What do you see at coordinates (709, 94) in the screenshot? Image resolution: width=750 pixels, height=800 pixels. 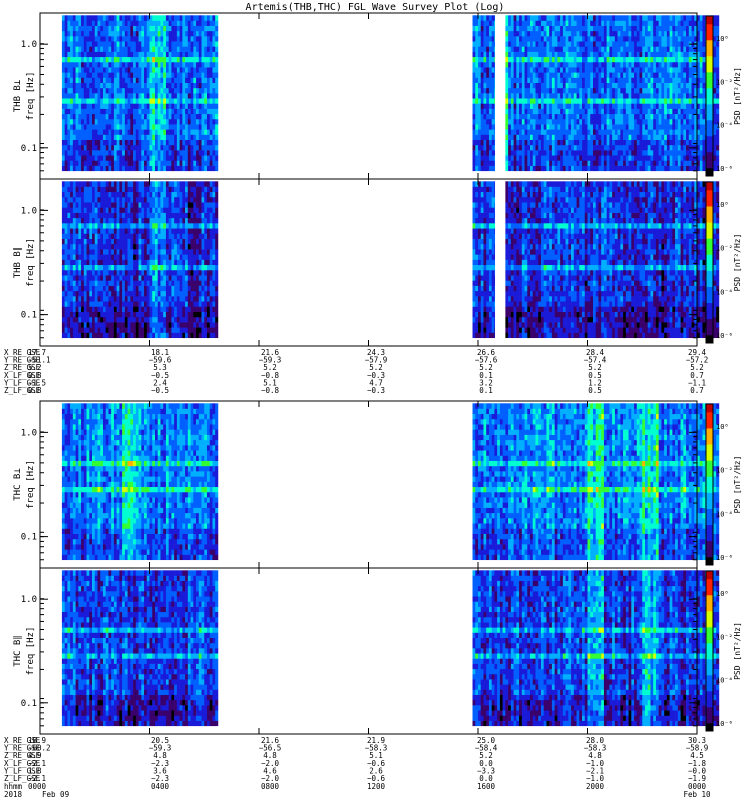 I see `colorbar-cell` at bounding box center [709, 94].